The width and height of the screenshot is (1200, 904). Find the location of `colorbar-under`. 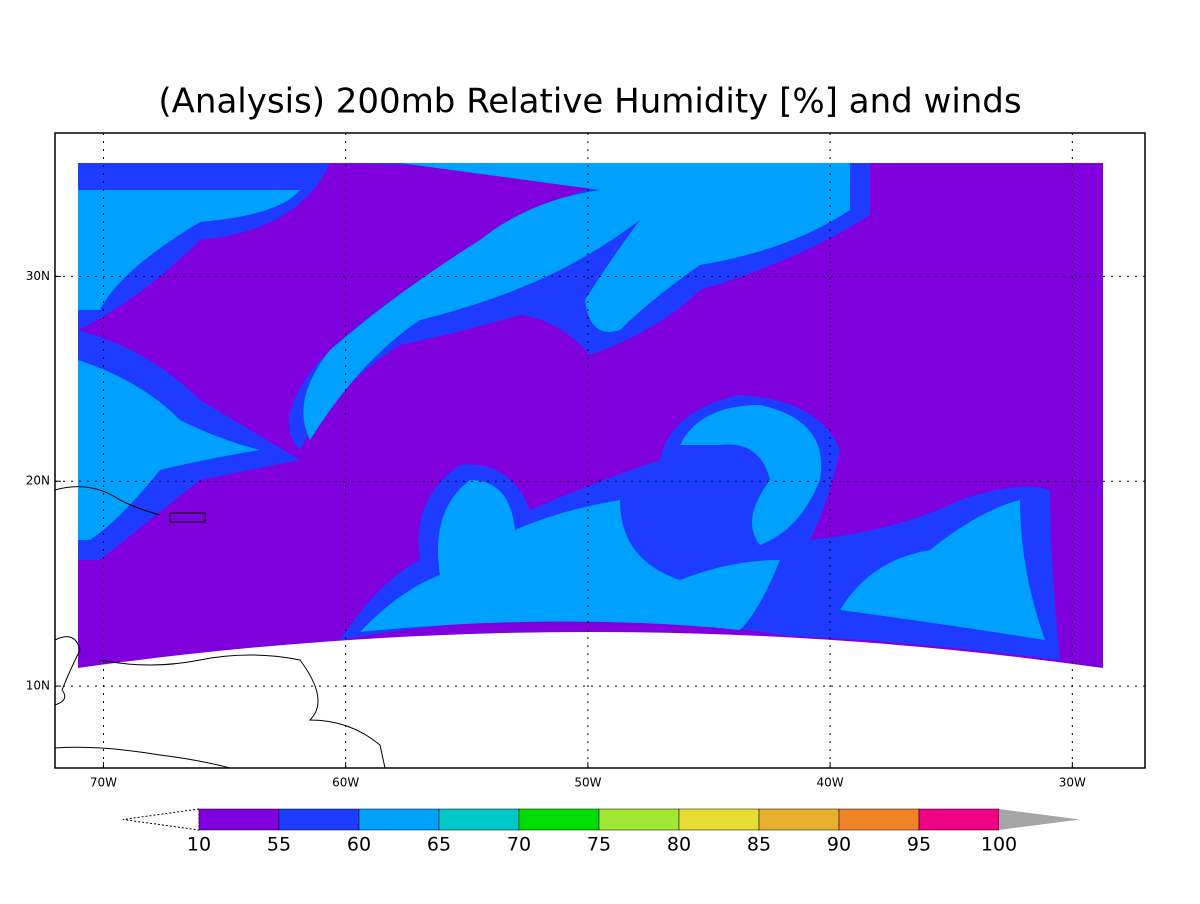

colorbar-under is located at coordinates (161, 819).